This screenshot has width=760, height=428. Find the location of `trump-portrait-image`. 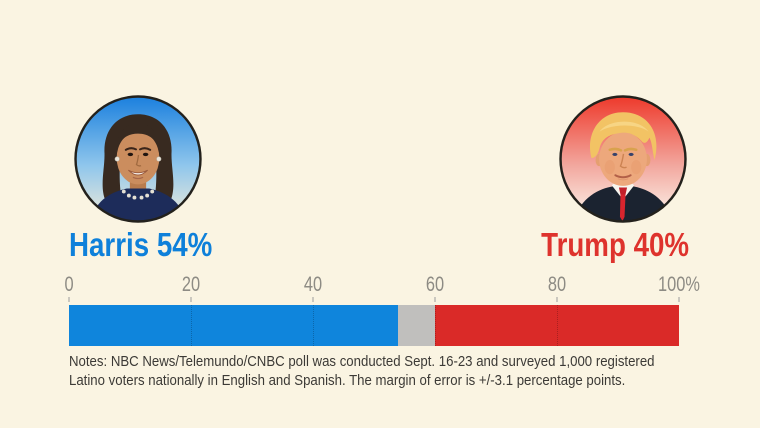

trump-portrait-image is located at coordinates (623, 159).